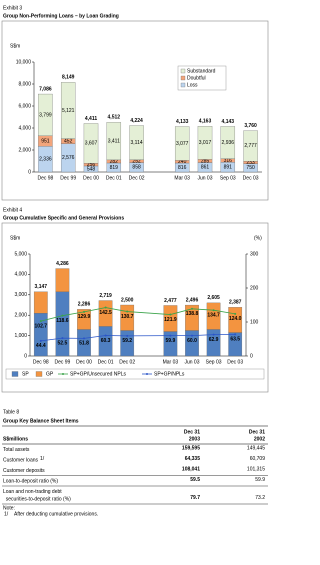 This screenshot has width=320, height=565. Describe the element at coordinates (254, 254) in the screenshot. I see `y2-tick-label: 300` at that location.